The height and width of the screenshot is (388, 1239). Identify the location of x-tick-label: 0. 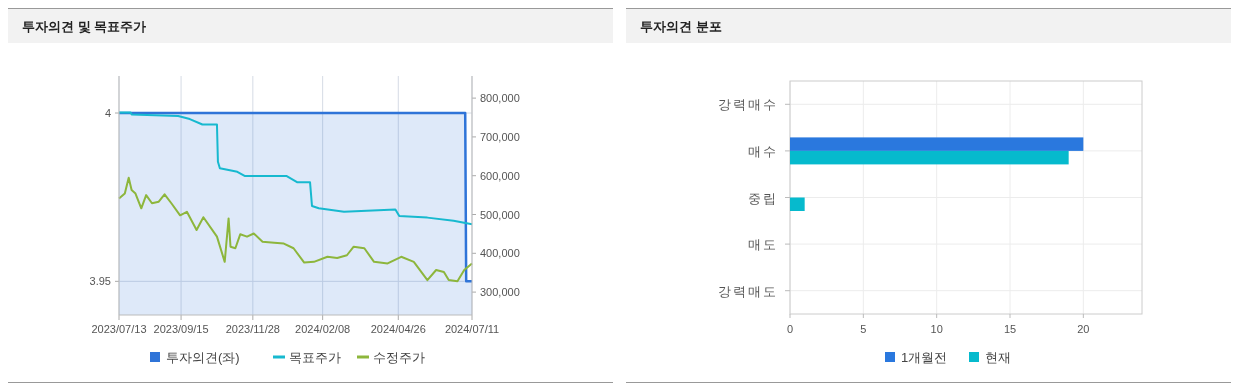
(790, 329).